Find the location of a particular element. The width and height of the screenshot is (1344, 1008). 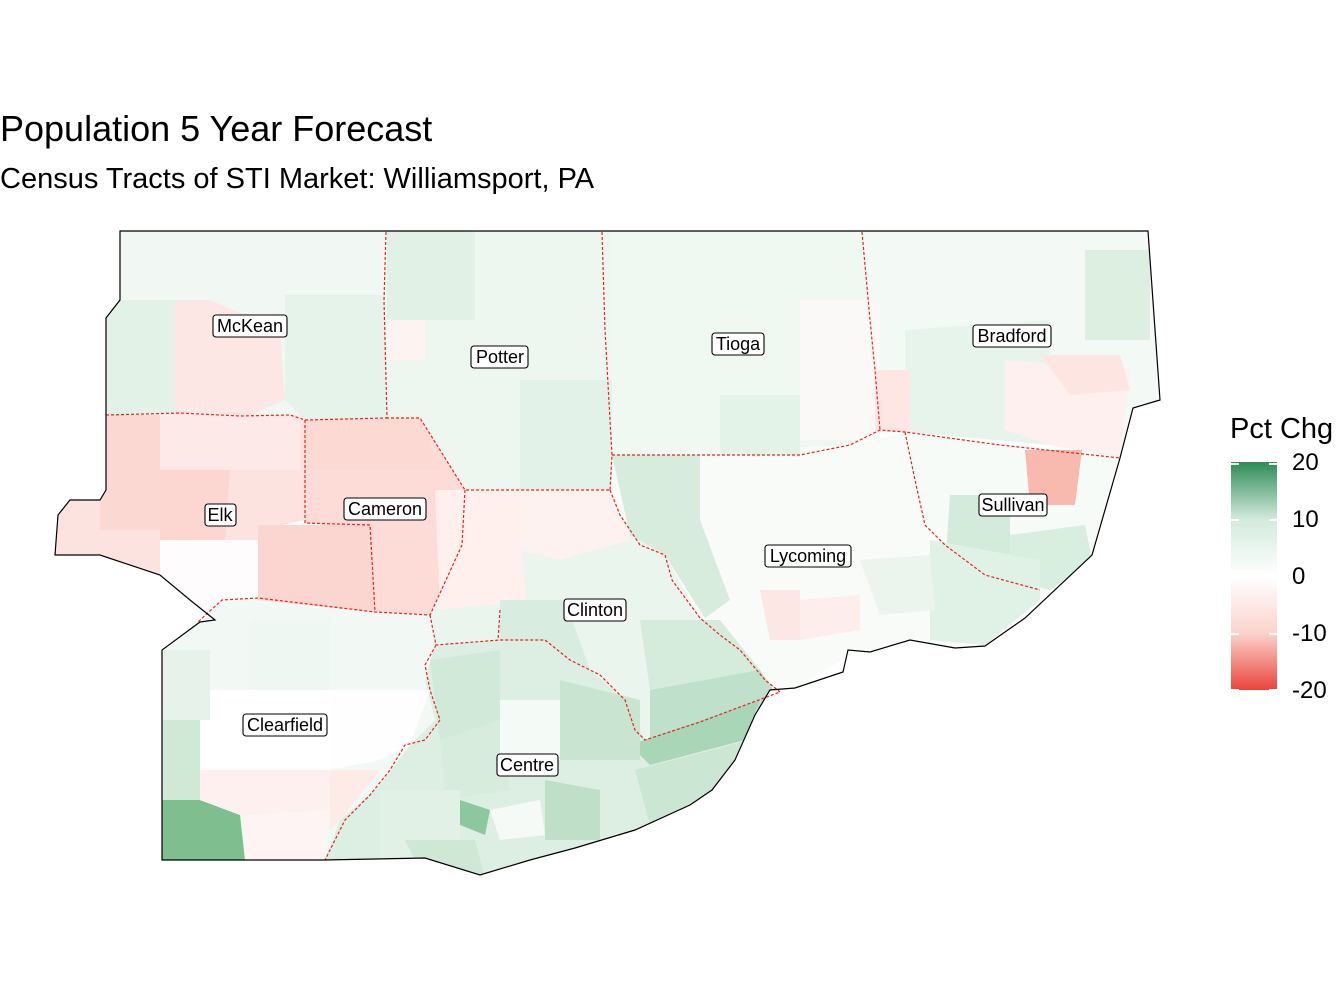

label-centre: Centre is located at coordinates (527, 765).